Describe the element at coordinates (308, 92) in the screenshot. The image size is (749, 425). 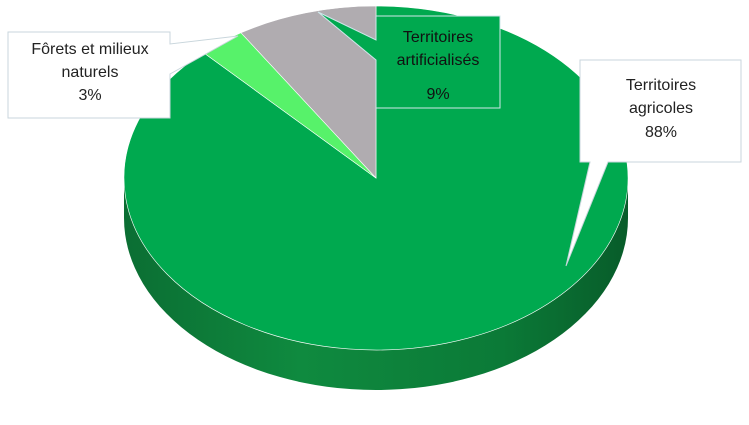
I see `pie-slice-artificialises` at that location.